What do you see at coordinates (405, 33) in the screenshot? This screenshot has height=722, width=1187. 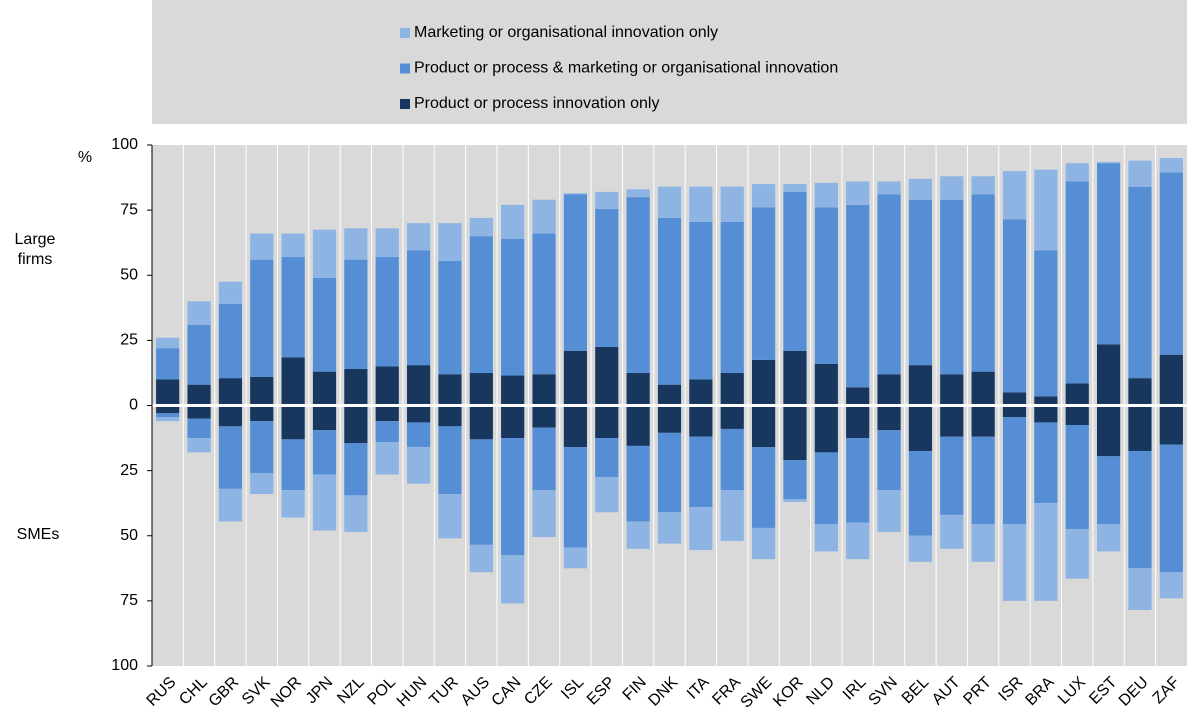 I see `legend-swatch` at bounding box center [405, 33].